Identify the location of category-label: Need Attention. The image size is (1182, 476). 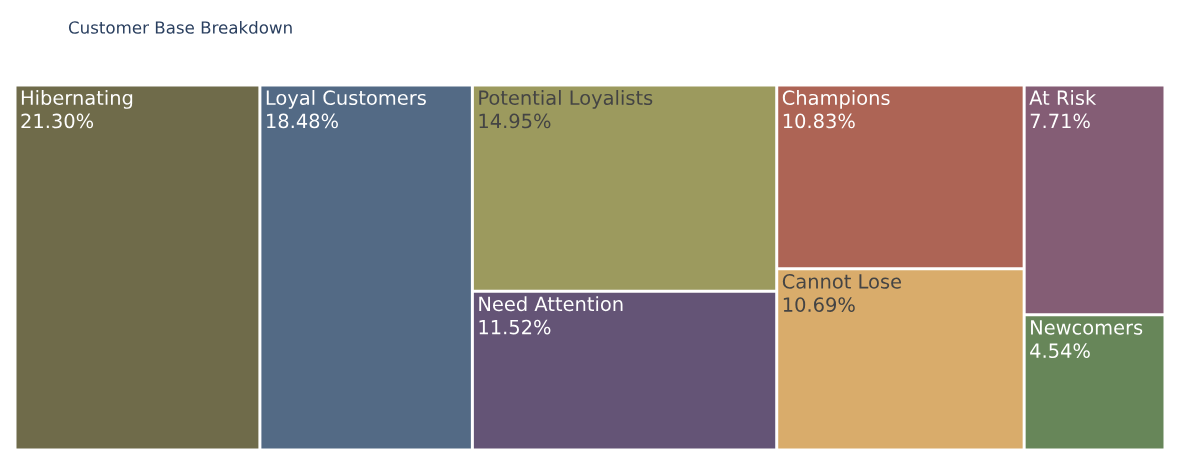
(551, 304).